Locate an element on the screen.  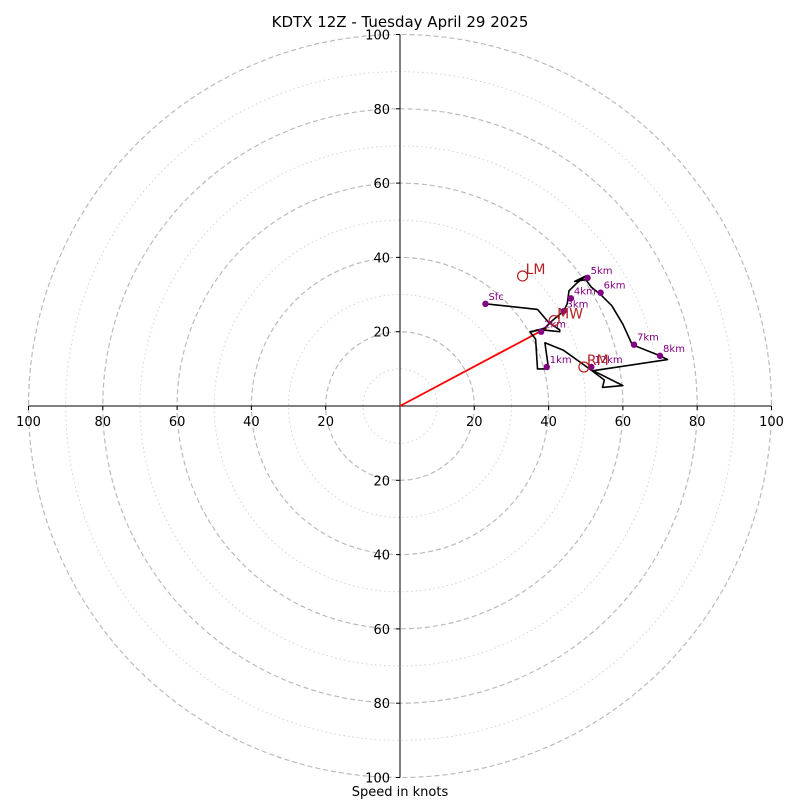
storm-motion-label-LM: LM is located at coordinates (536, 270).